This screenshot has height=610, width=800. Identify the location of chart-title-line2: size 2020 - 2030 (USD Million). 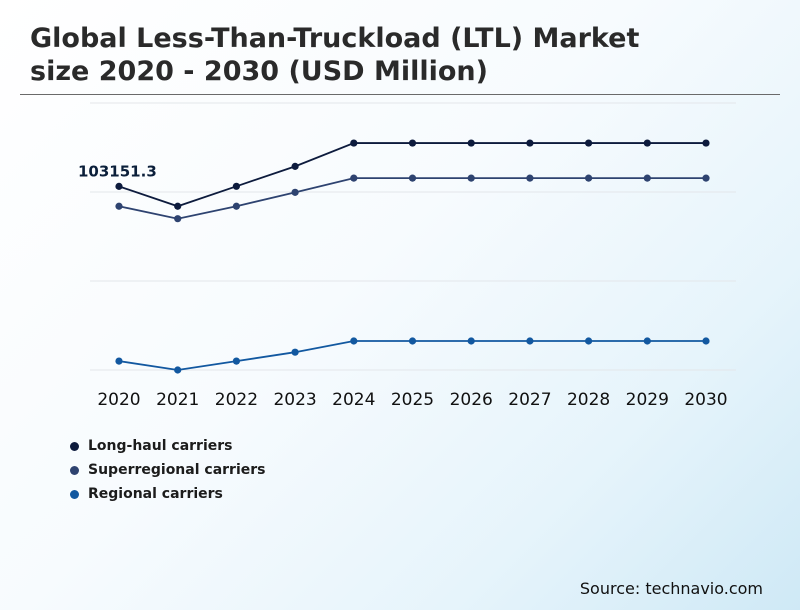
(259, 71).